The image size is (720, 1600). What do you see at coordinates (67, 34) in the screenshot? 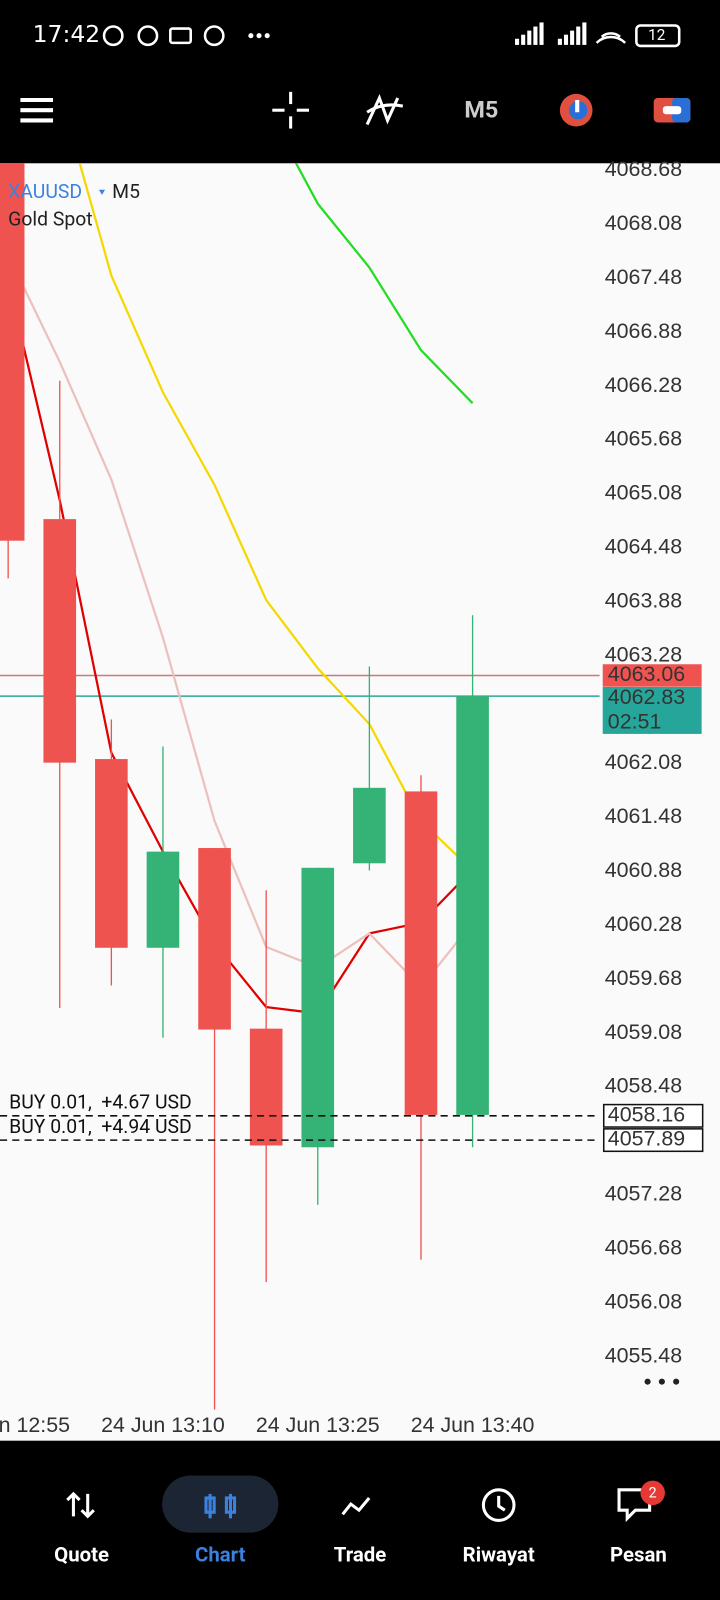
I see `clock: 17:42` at bounding box center [67, 34].